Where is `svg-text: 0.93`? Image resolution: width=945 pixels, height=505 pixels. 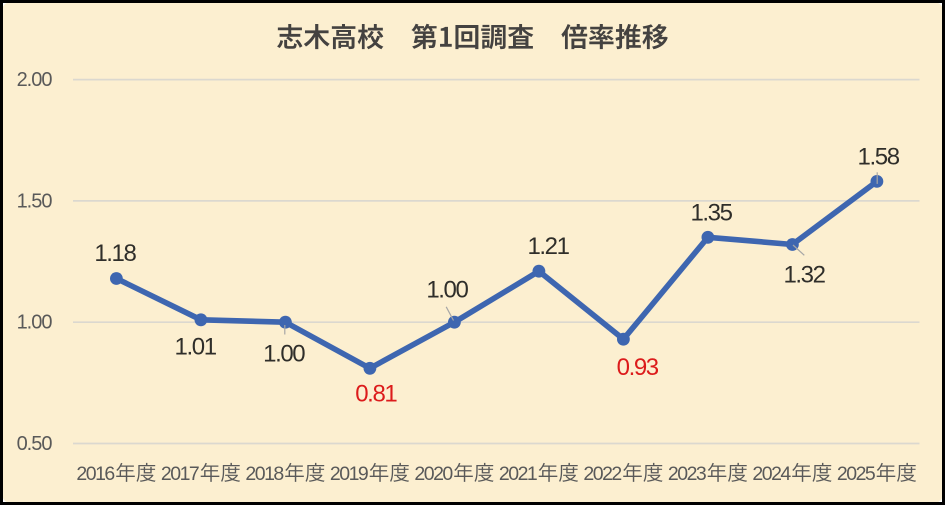 svg-text: 0.93 is located at coordinates (638, 367).